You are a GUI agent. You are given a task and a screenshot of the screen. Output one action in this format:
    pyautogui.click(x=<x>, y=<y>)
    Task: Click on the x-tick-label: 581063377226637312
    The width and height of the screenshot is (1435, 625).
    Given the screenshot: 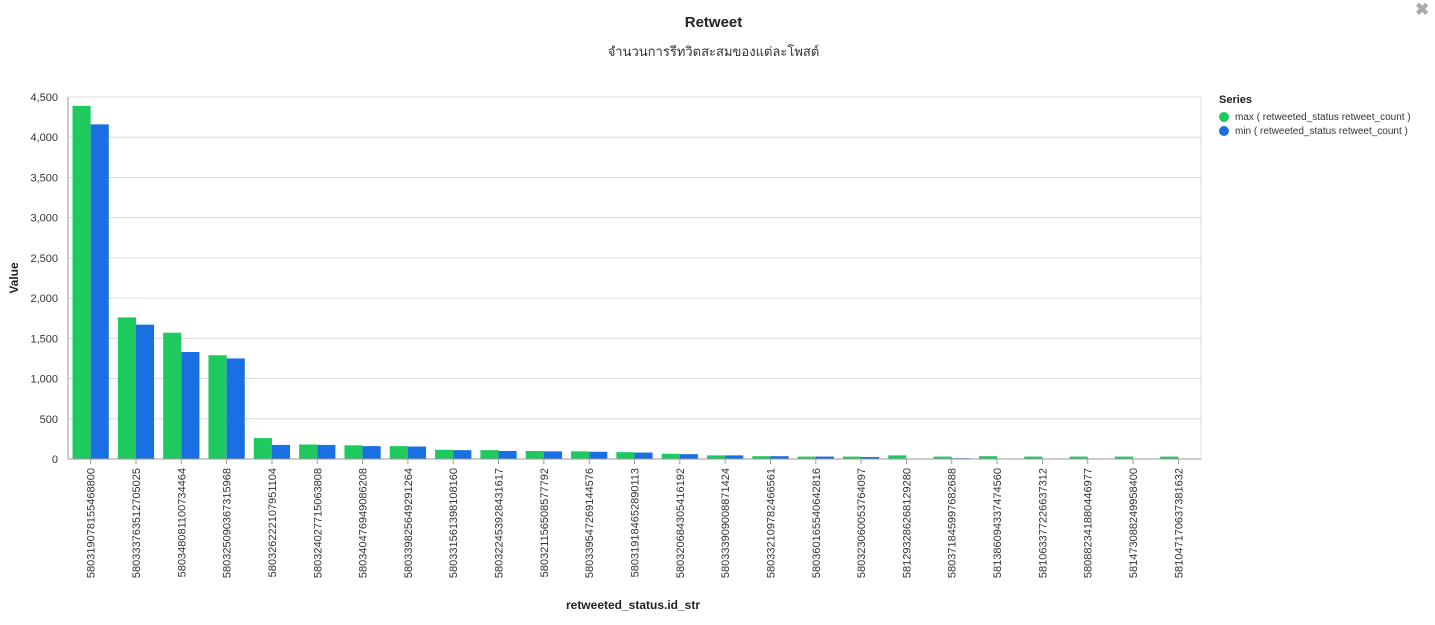 What is the action you would take?
    pyautogui.click(x=1043, y=523)
    